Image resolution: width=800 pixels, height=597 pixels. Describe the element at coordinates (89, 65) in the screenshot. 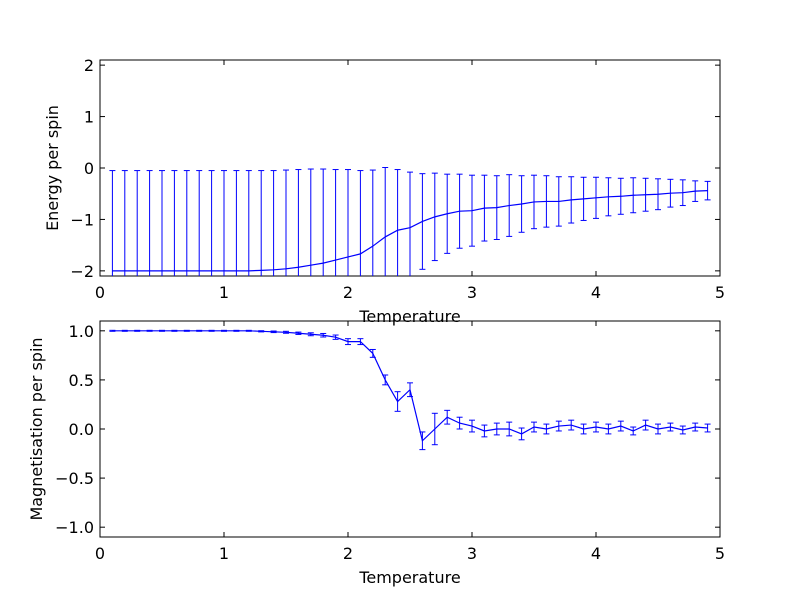

I see `energy-ytick-label: 2` at that location.